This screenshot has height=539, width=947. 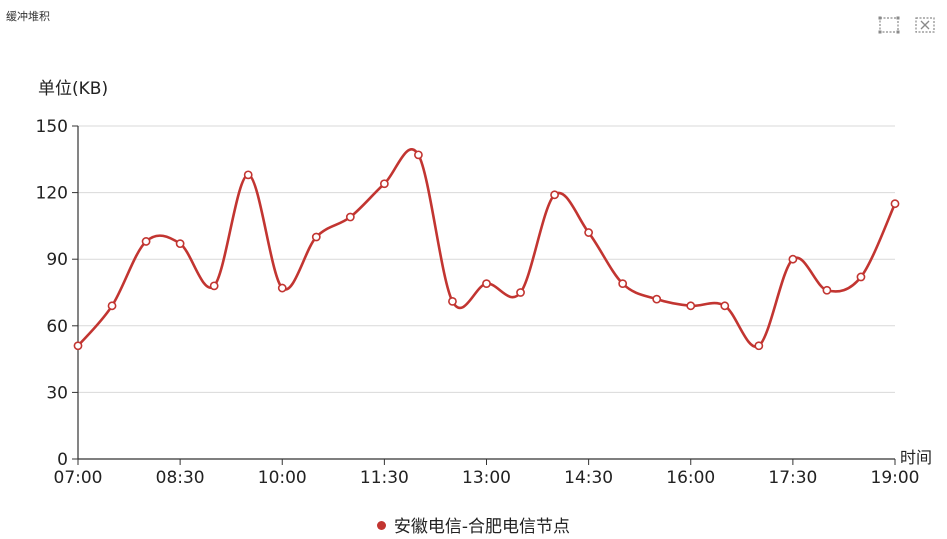 What do you see at coordinates (482, 527) in the screenshot?
I see `legend-label: 安徽电信-合肥电信节点` at bounding box center [482, 527].